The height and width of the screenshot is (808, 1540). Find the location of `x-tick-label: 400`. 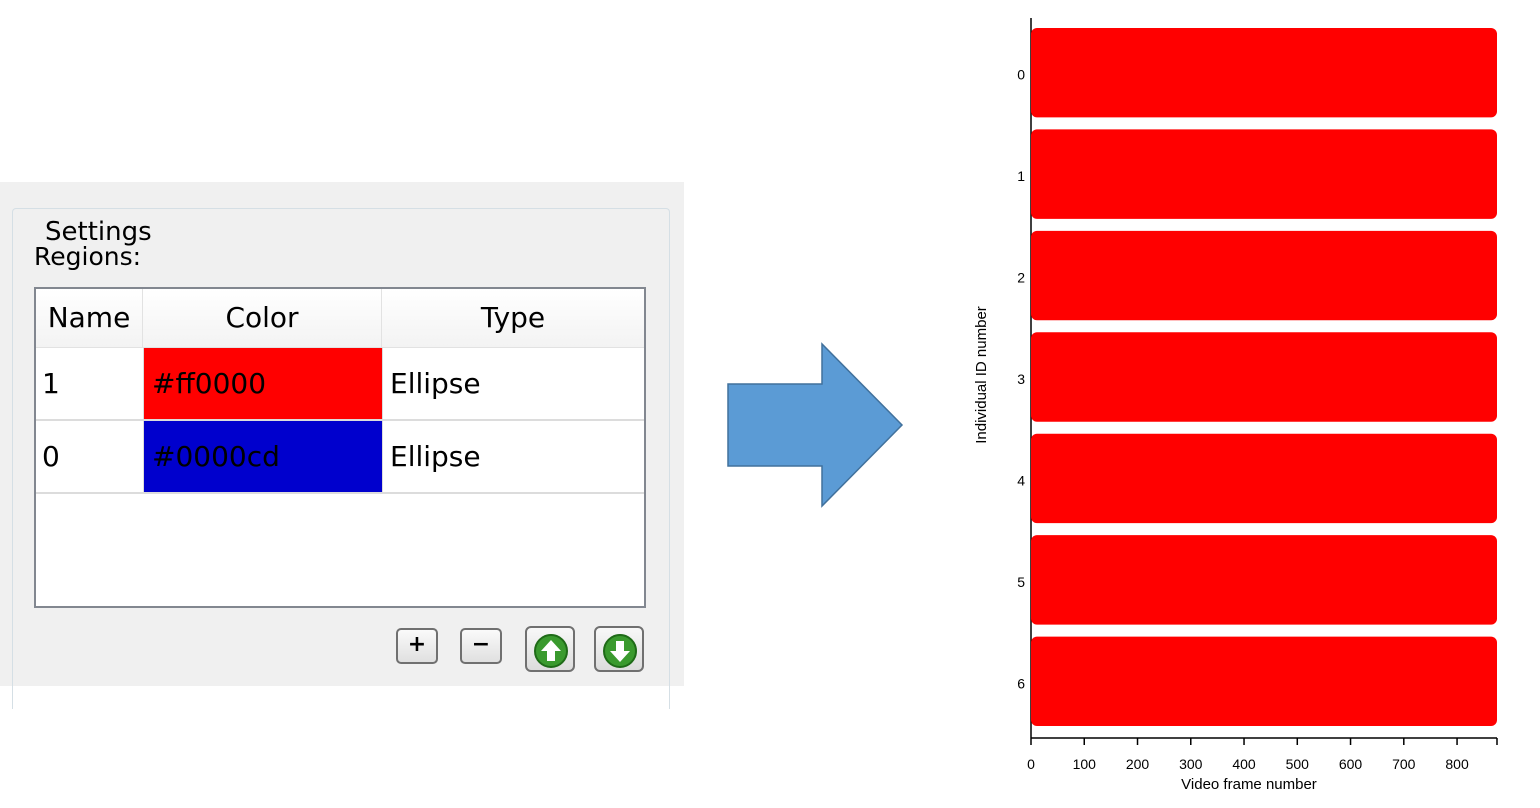

x-tick-label: 400 is located at coordinates (1244, 764).